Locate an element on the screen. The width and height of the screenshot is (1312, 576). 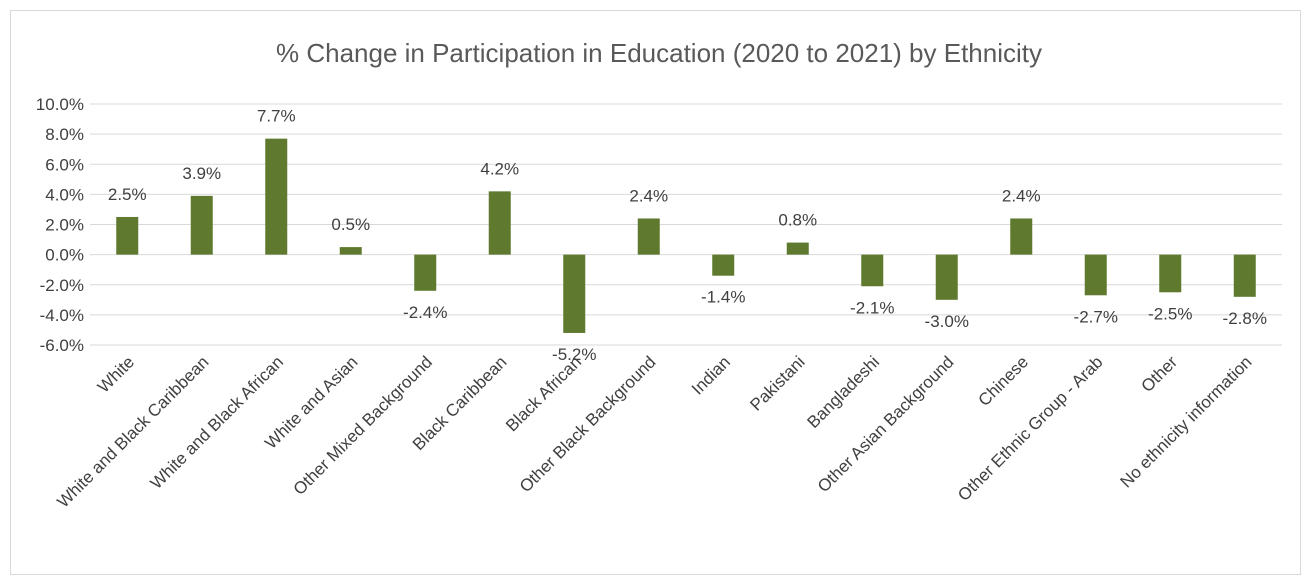
y-tick-label: 6.0% is located at coordinates (64, 164).